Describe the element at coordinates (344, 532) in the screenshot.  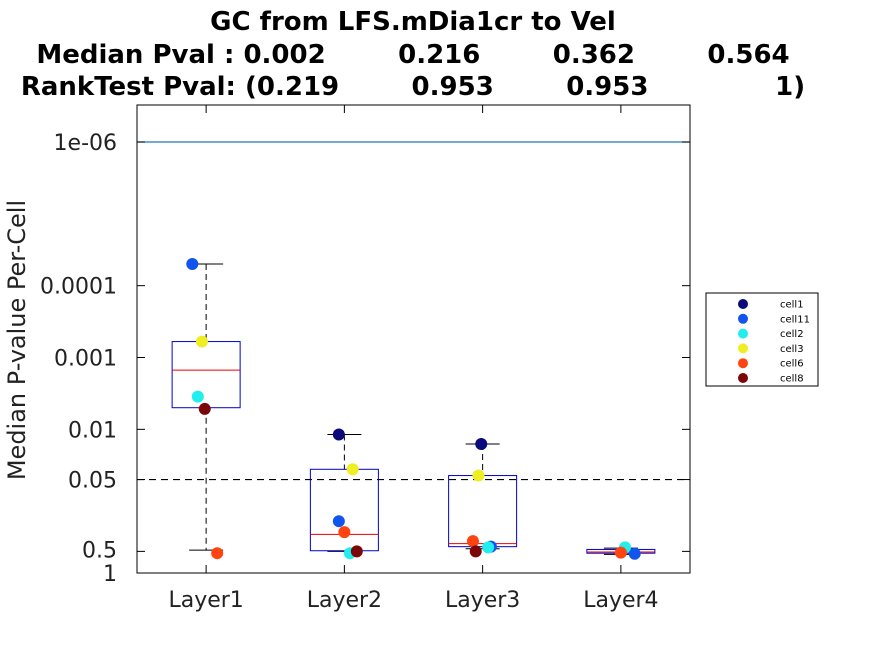
I see `point-cell6-layer2` at that location.